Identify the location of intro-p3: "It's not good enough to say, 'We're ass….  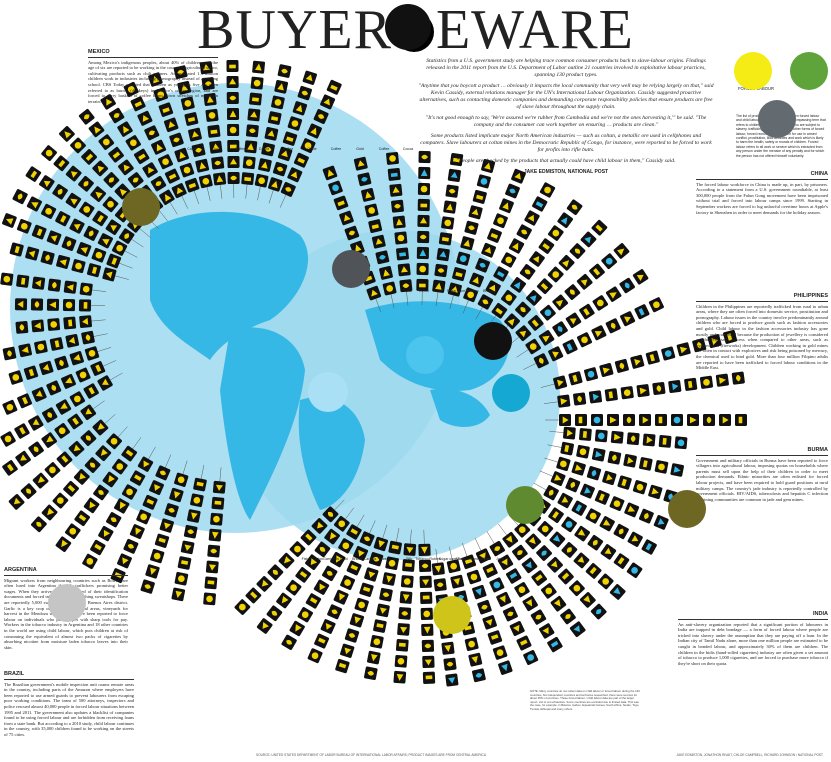
(566, 121).